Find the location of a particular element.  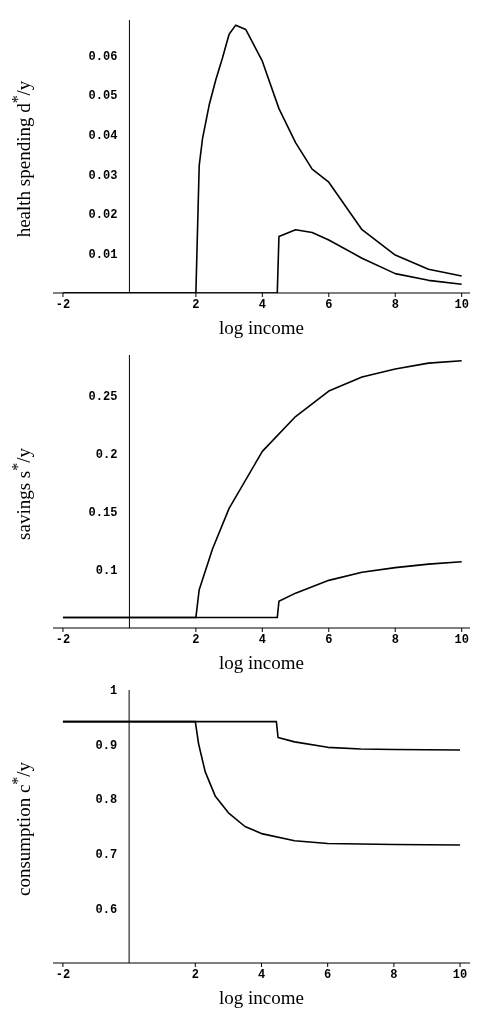

y-tick-label: 0.6 is located at coordinates (106, 909).